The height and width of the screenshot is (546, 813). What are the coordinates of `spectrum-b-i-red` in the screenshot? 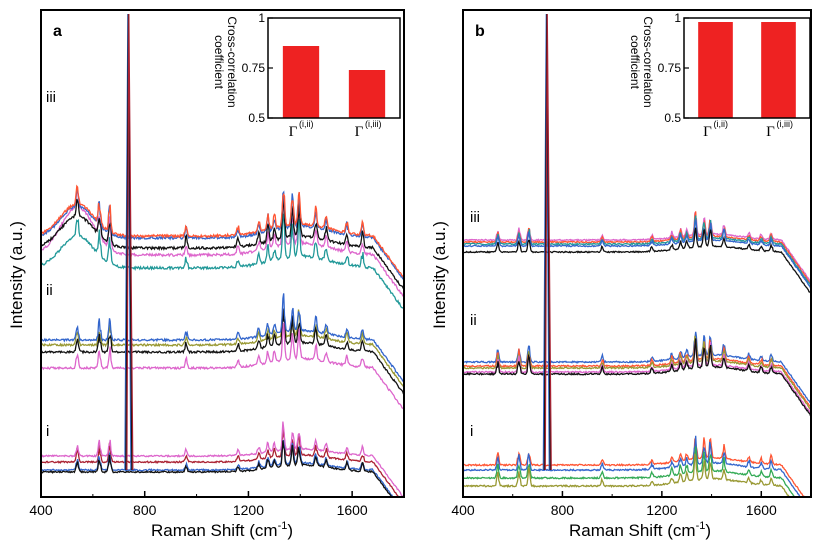 It's located at (634, 467).